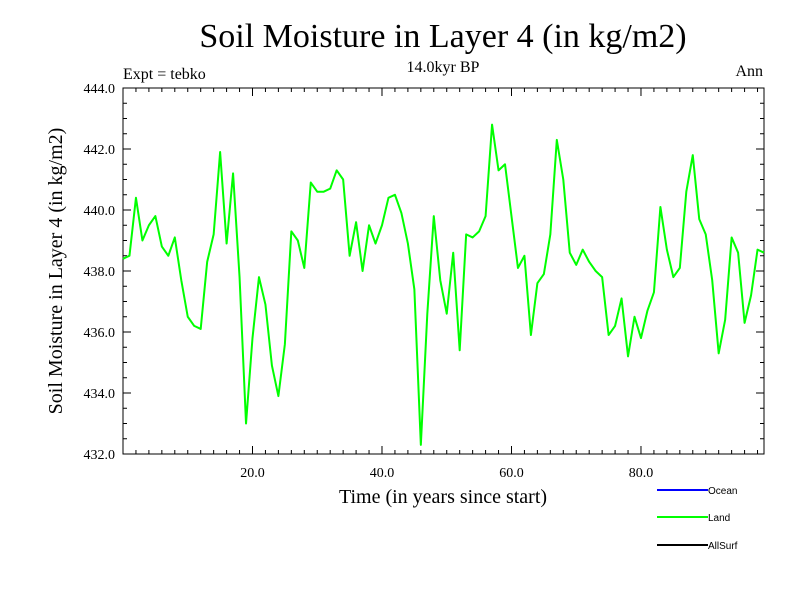 This screenshot has height=600, width=800. Describe the element at coordinates (723, 546) in the screenshot. I see `legend-label: AllSurf` at that location.